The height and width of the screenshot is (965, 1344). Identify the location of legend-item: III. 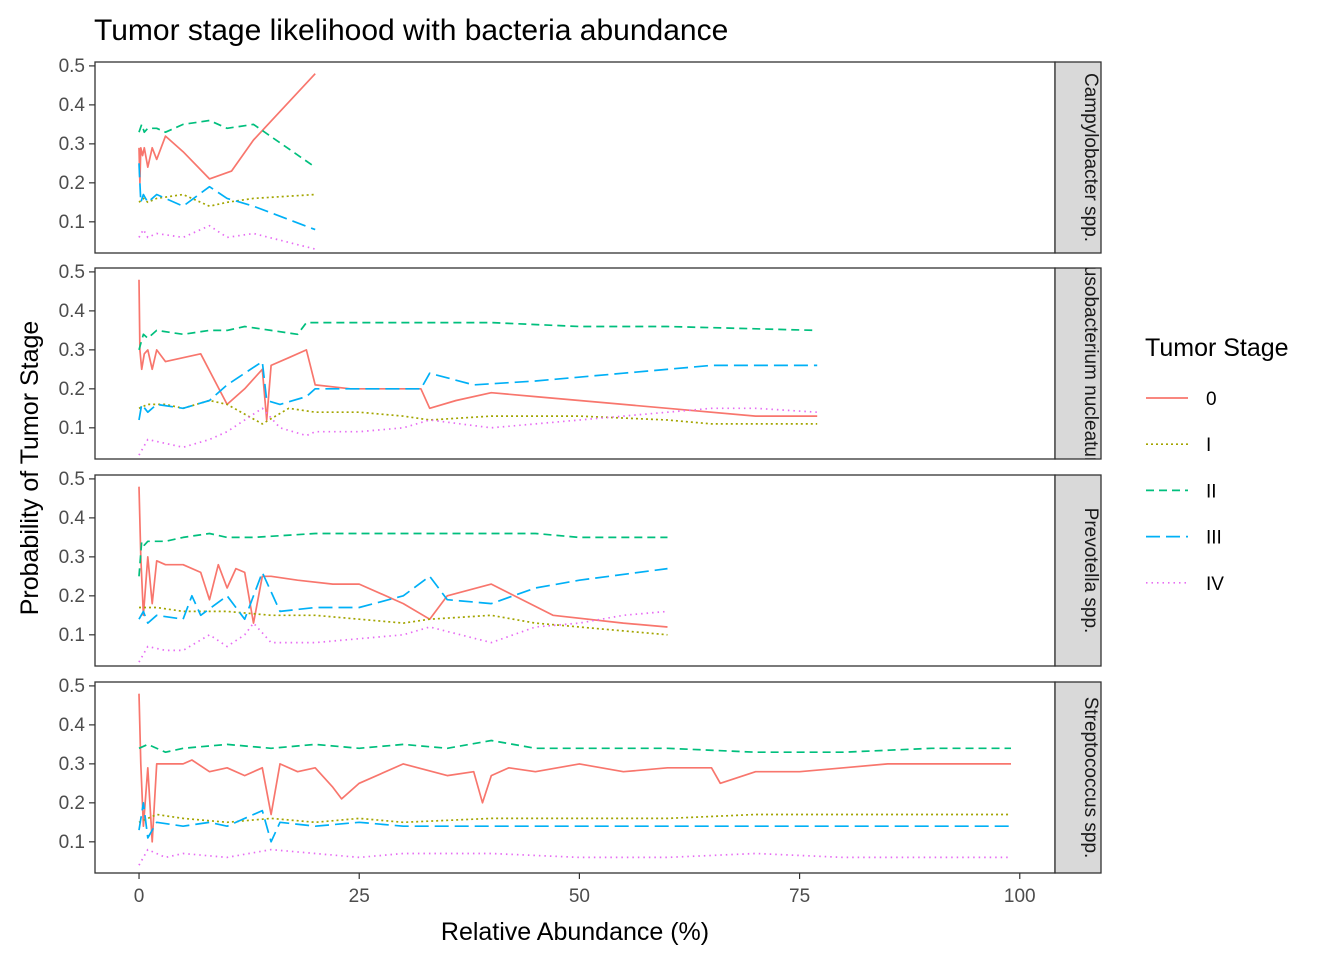
(1184, 538).